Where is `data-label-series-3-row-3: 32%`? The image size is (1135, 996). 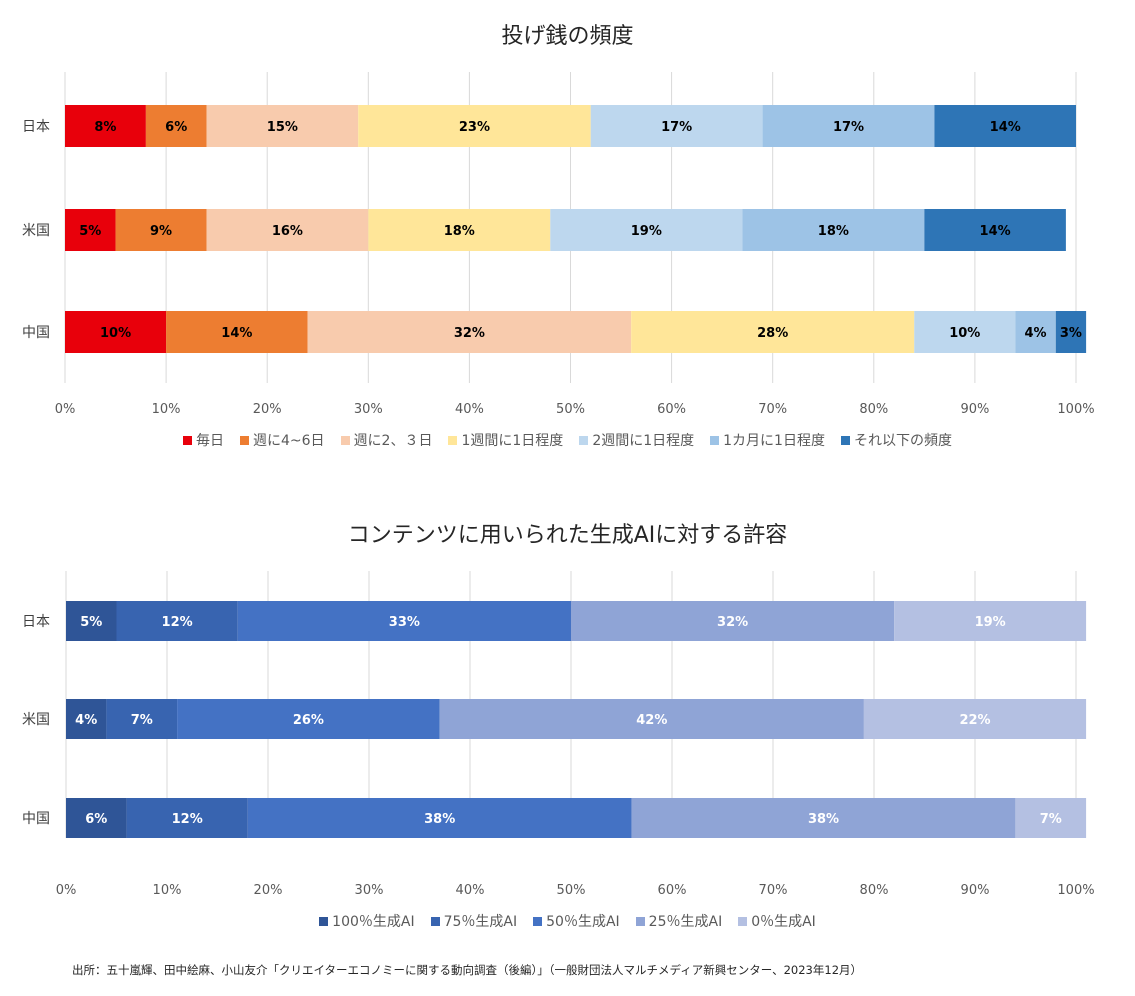 data-label-series-3-row-3: 32% is located at coordinates (469, 333).